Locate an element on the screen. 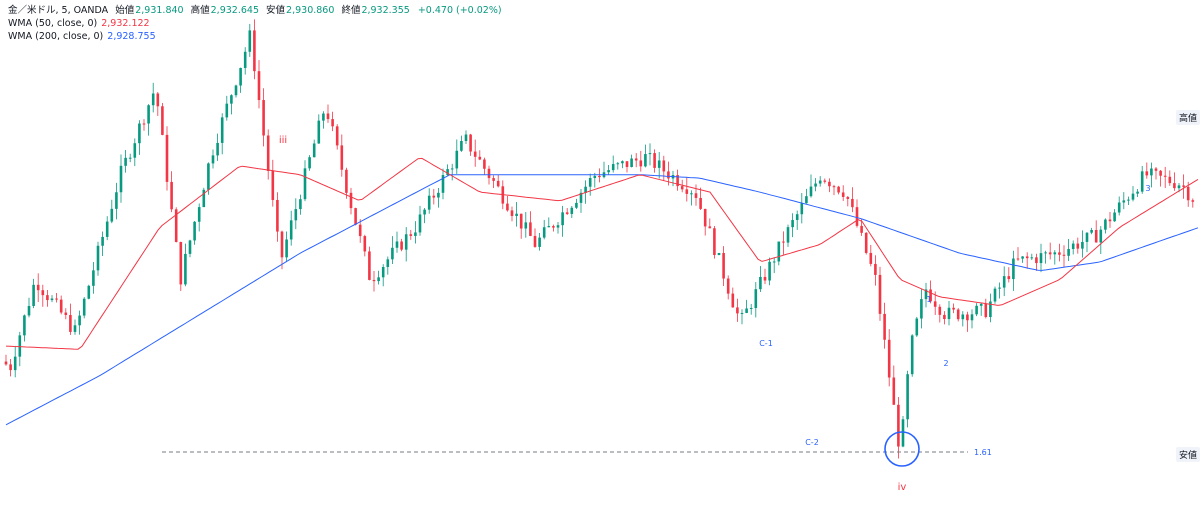  high-label: 高値 is located at coordinates (200, 10).